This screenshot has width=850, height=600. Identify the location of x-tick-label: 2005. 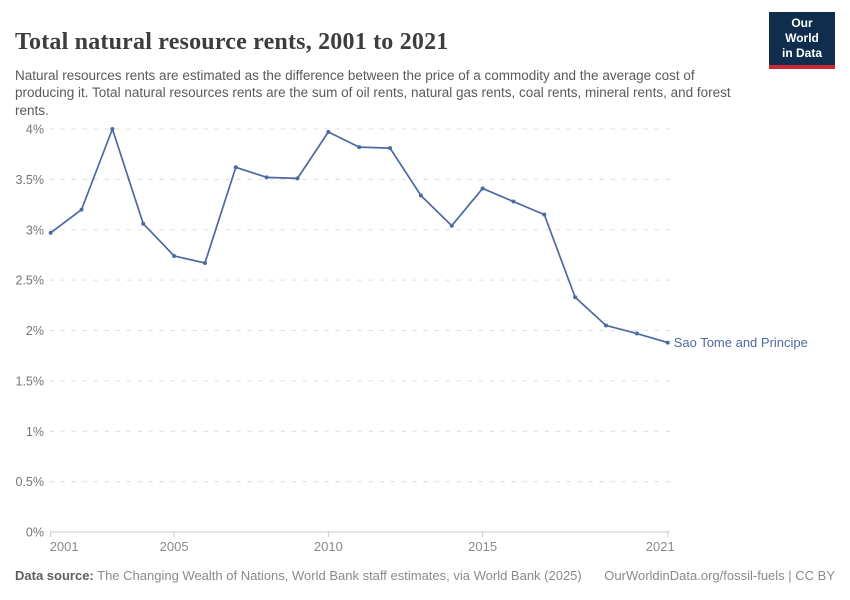
(174, 546).